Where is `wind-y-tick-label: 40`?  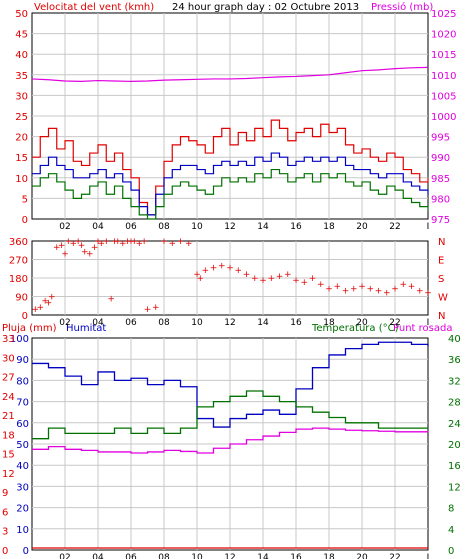
wind-y-tick-label: 40 is located at coordinates (21, 55).